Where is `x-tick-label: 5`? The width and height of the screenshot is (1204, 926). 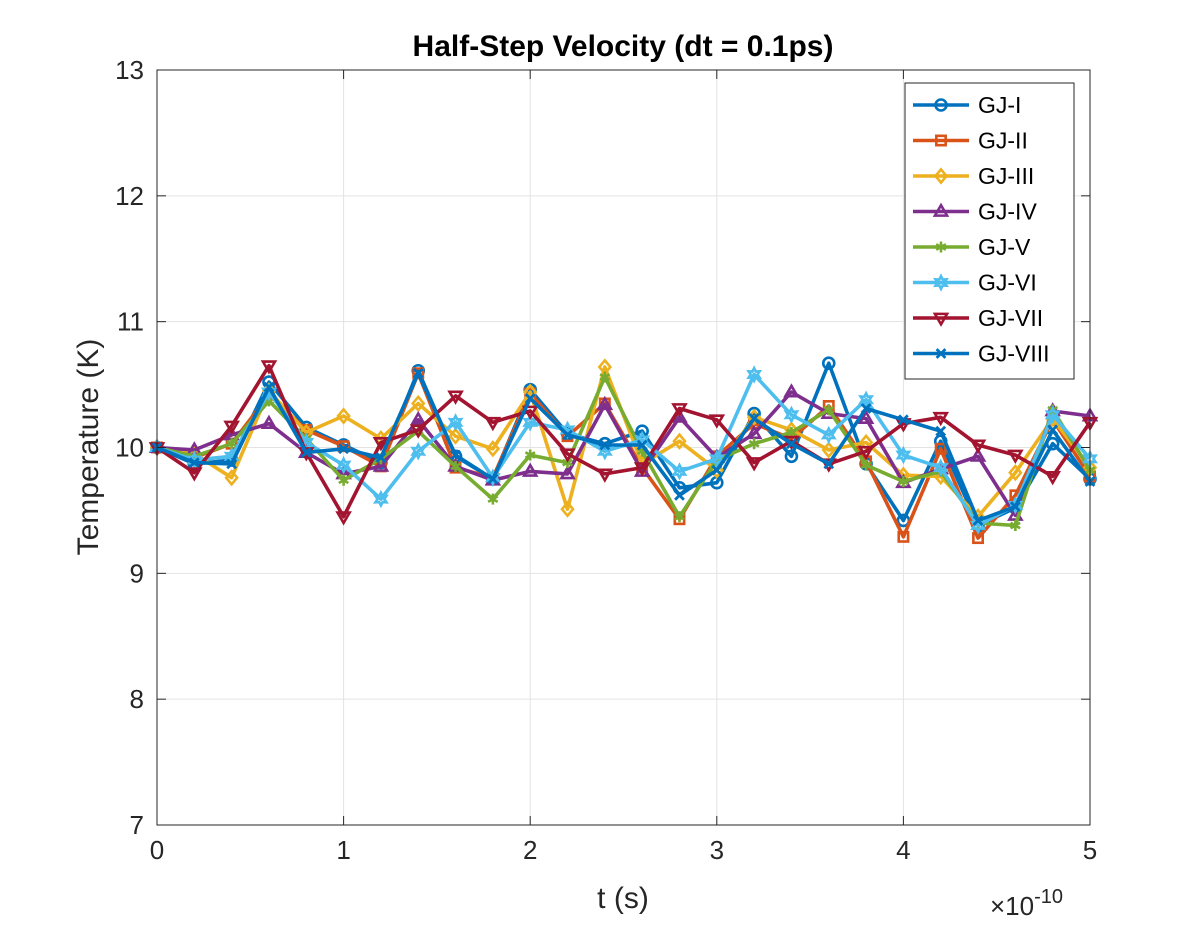
x-tick-label: 5 is located at coordinates (1090, 850).